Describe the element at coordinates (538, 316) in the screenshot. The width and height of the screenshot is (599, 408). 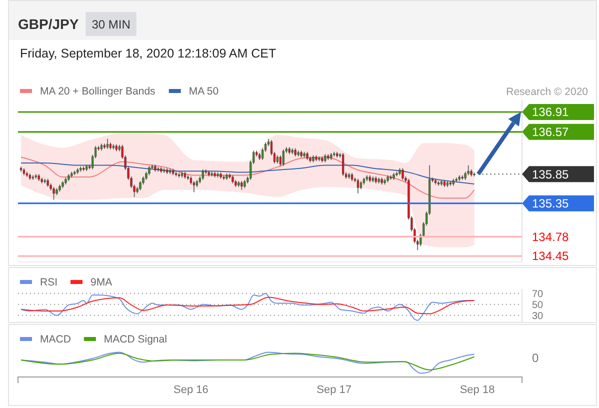
I see `y-tick-label: 30` at that location.